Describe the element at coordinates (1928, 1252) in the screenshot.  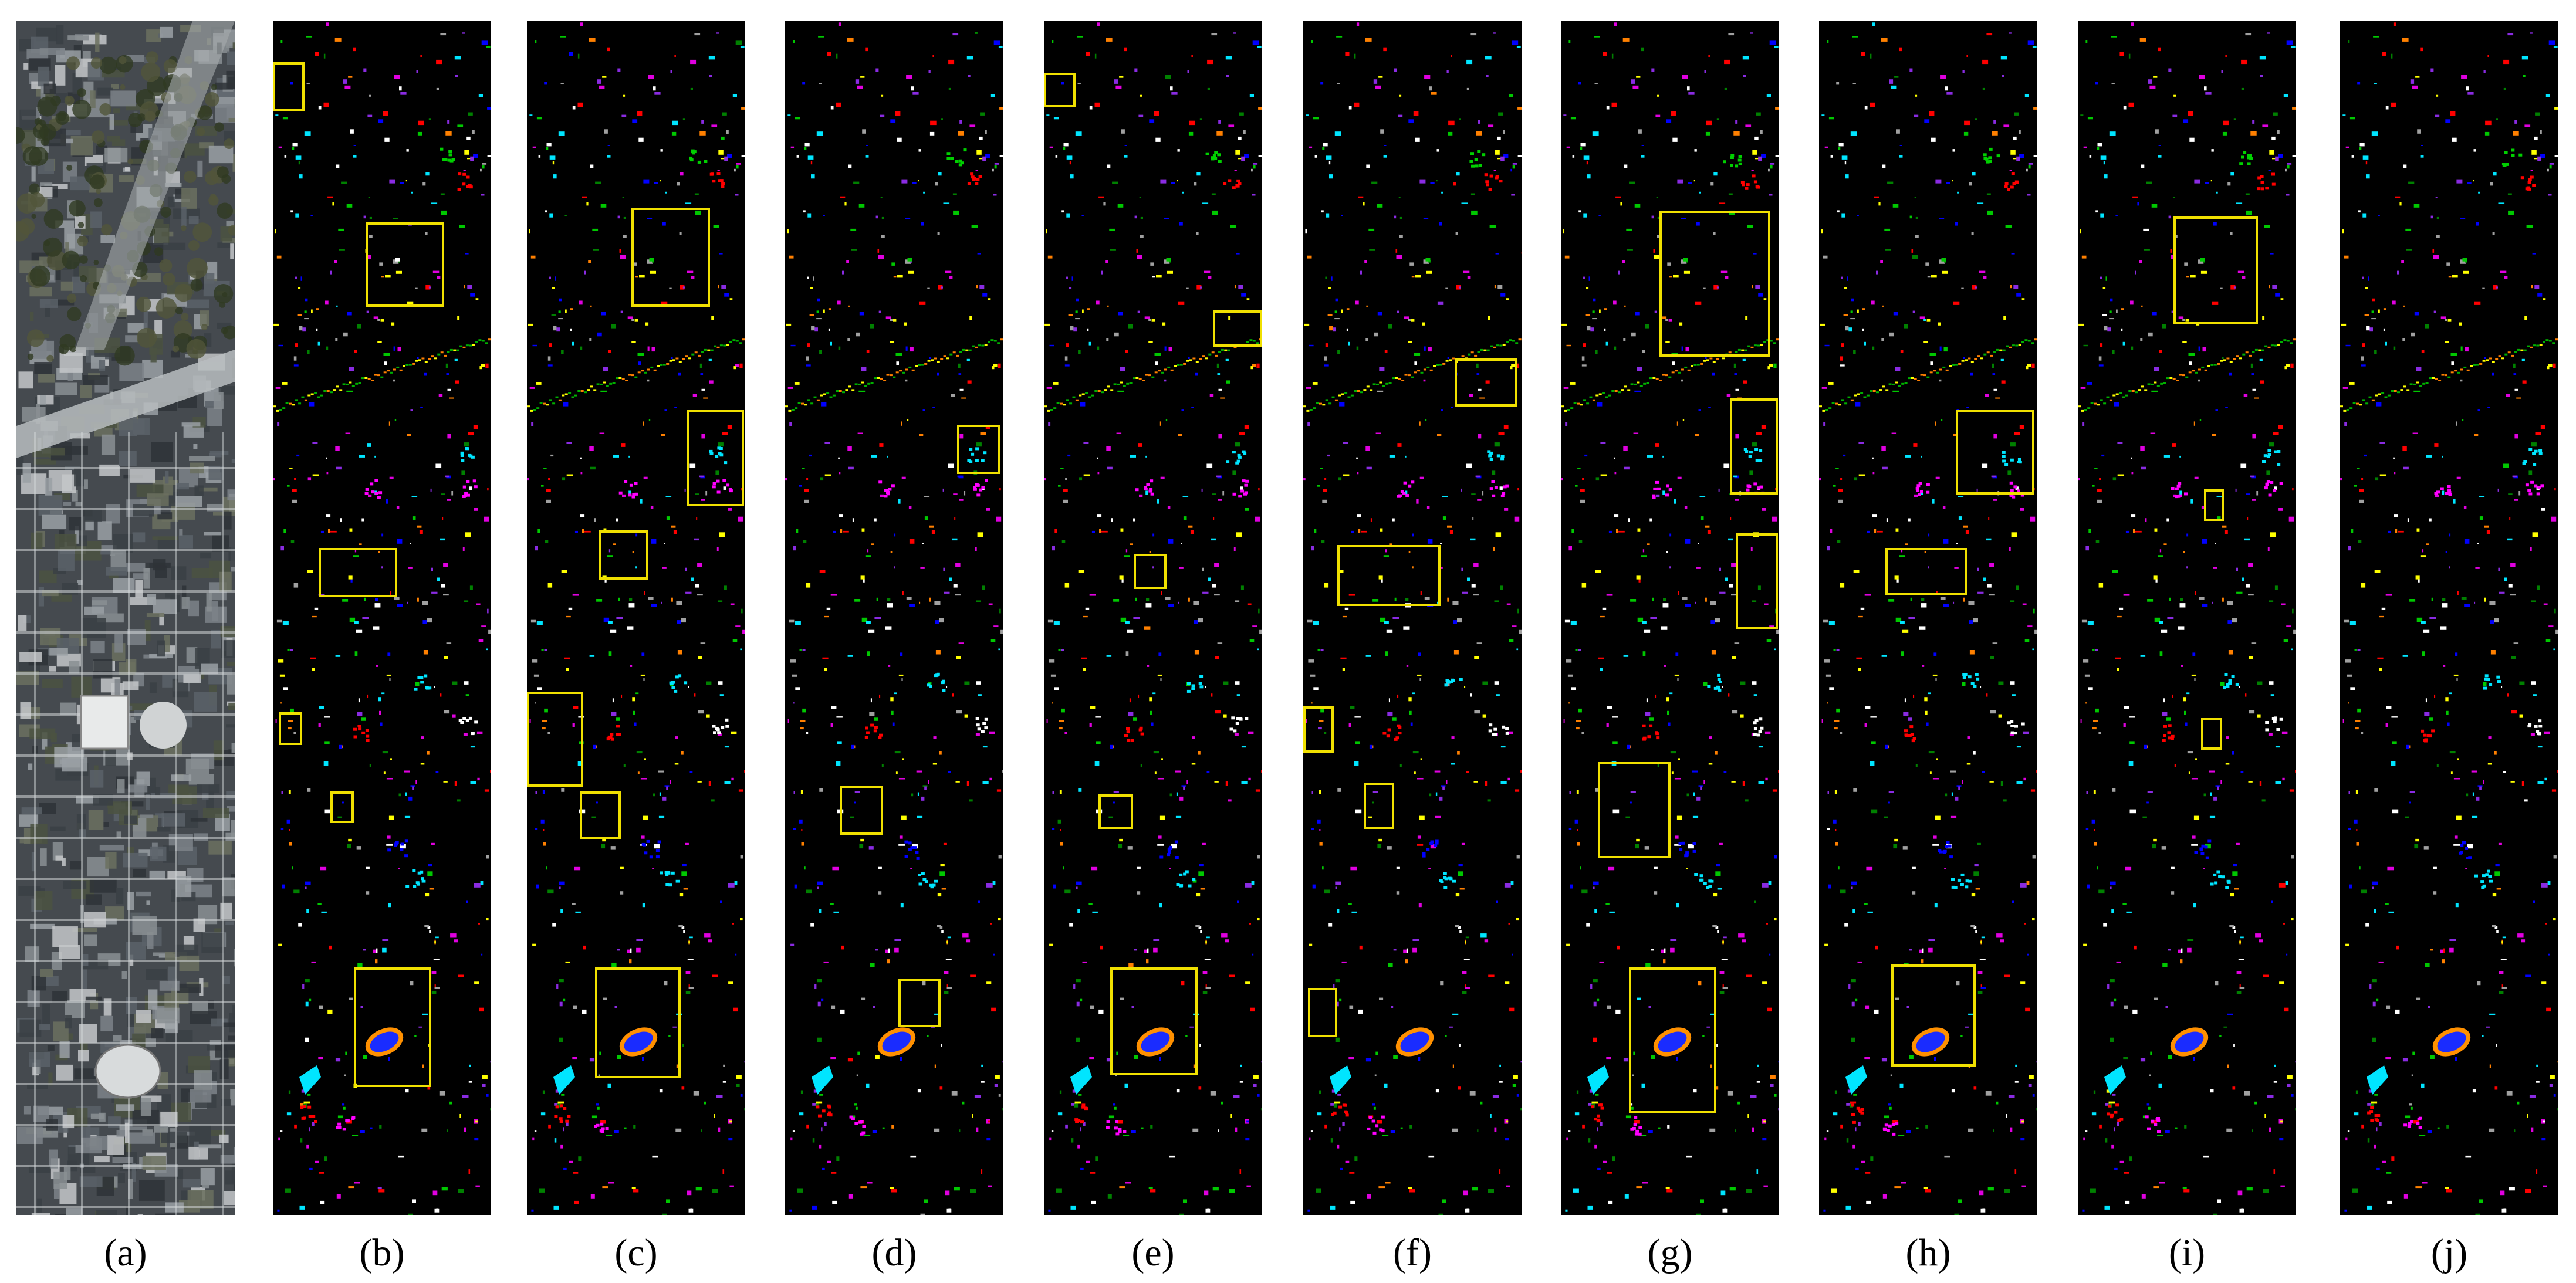
I see `caption-h: (h)` at that location.